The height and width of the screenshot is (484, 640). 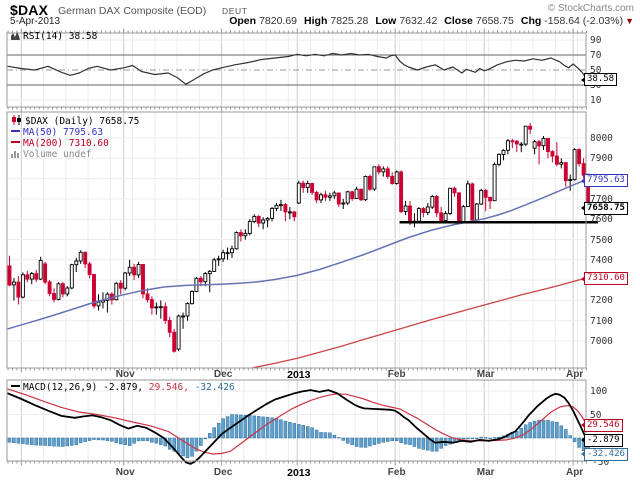 What do you see at coordinates (590, 8) in the screenshot?
I see `copyright: © StockCharts.com` at bounding box center [590, 8].